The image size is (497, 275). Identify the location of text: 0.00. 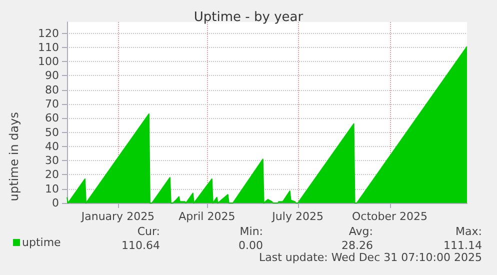
(251, 245).